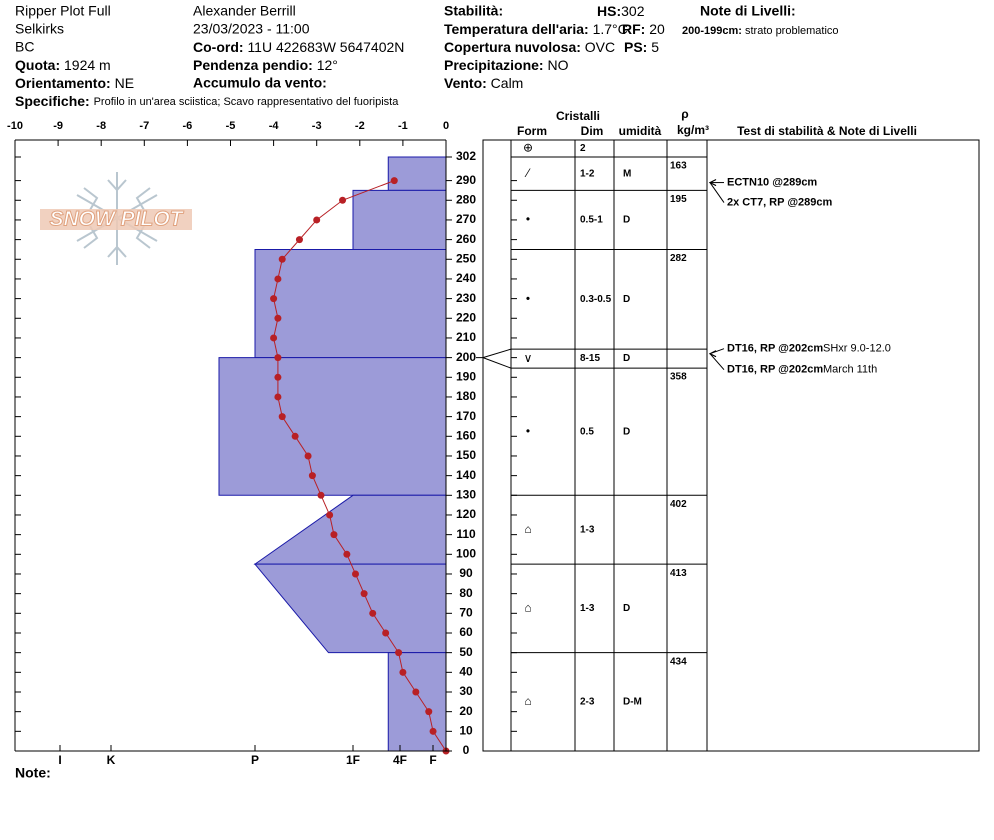 Image resolution: width=994 pixels, height=840 pixels. I want to click on x-tick-label: -3, so click(317, 126).